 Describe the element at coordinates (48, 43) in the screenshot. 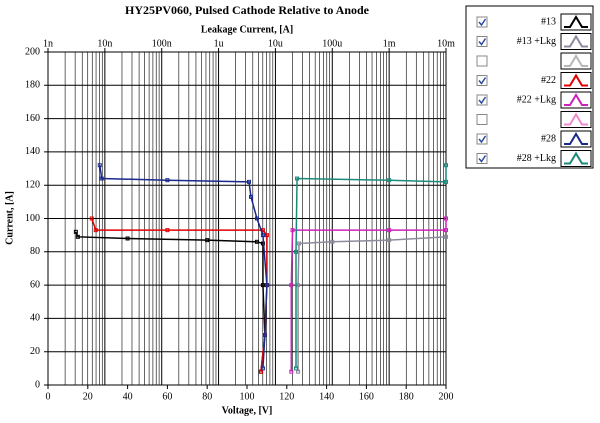

I see `x2-tick-label: 1n` at that location.